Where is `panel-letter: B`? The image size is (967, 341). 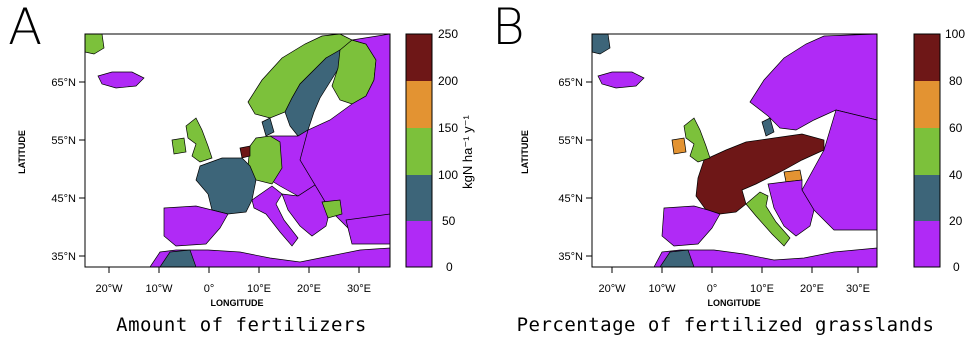
panel-letter: B is located at coordinates (508, 28).